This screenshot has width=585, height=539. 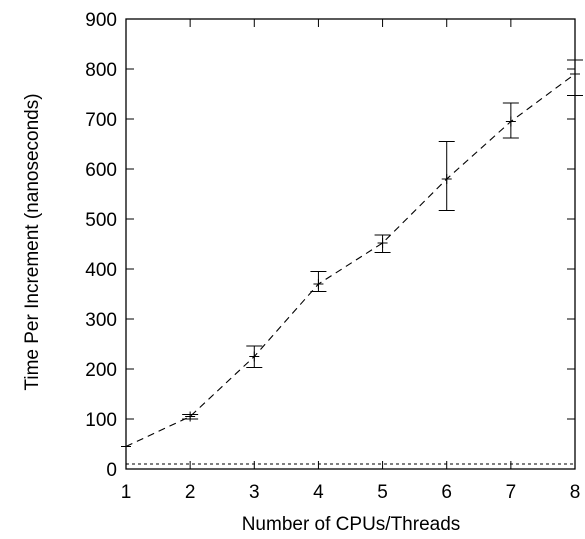 I want to click on y-tick-label: 500, so click(x=101, y=220).